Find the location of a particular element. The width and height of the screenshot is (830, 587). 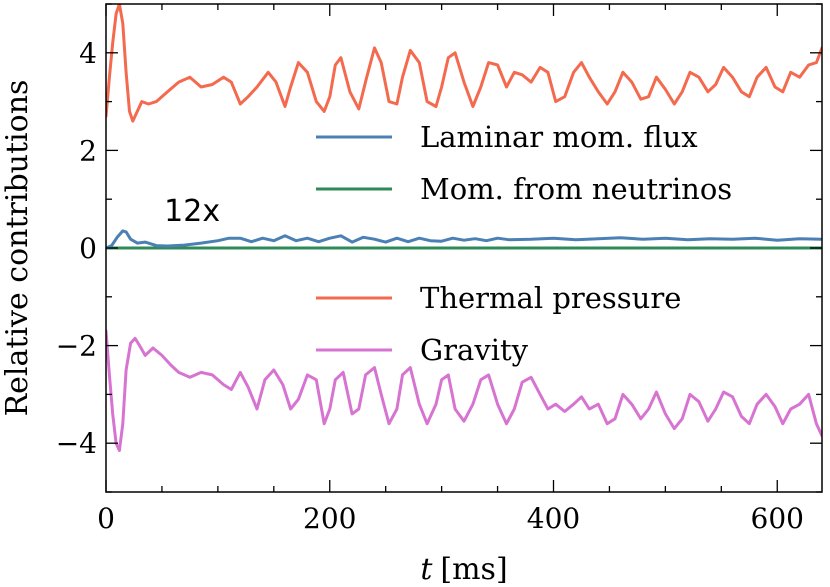

x-tick-label: 400 is located at coordinates (553, 518).